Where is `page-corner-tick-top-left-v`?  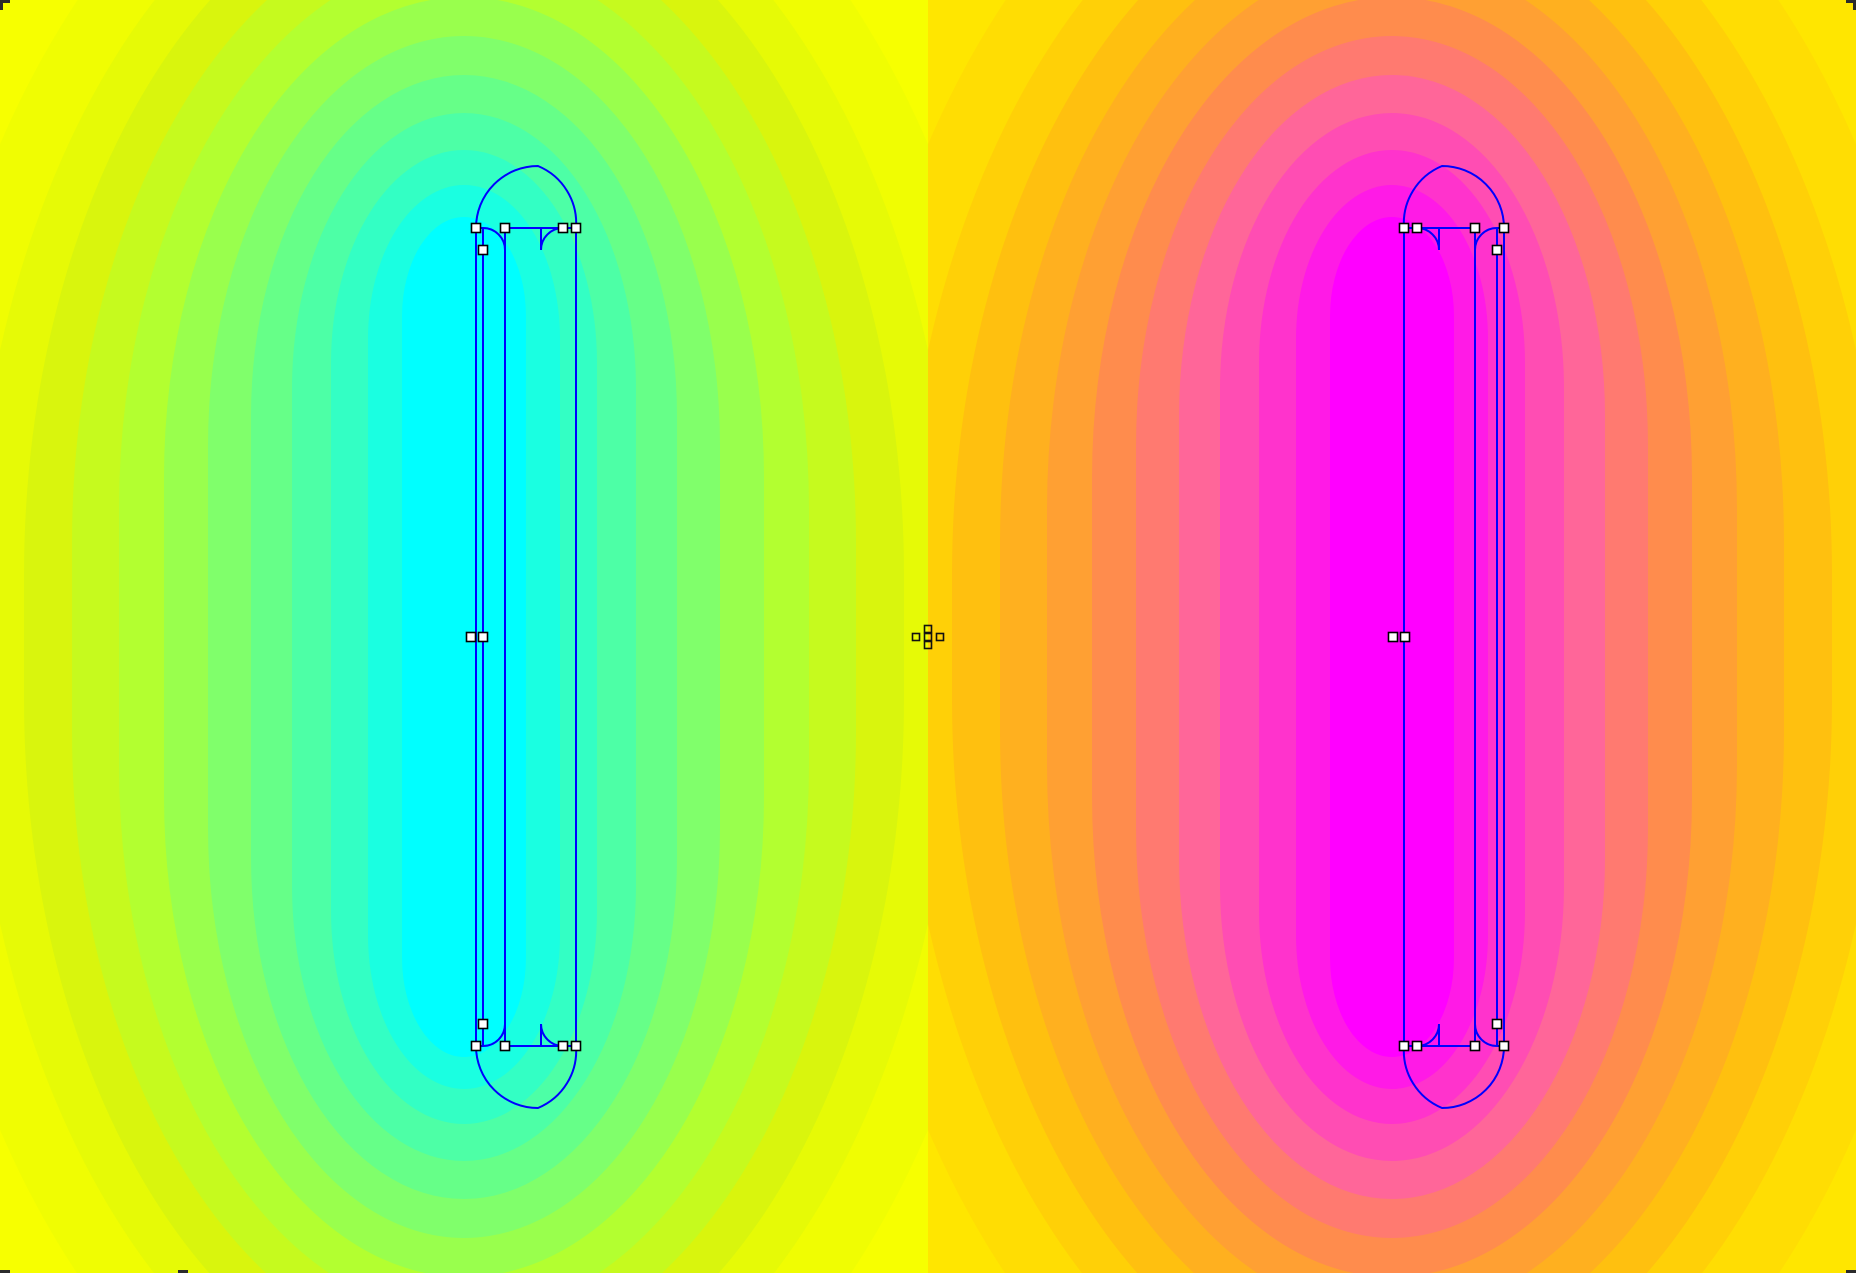
page-corner-tick-top-left-v is located at coordinates (1, 5).